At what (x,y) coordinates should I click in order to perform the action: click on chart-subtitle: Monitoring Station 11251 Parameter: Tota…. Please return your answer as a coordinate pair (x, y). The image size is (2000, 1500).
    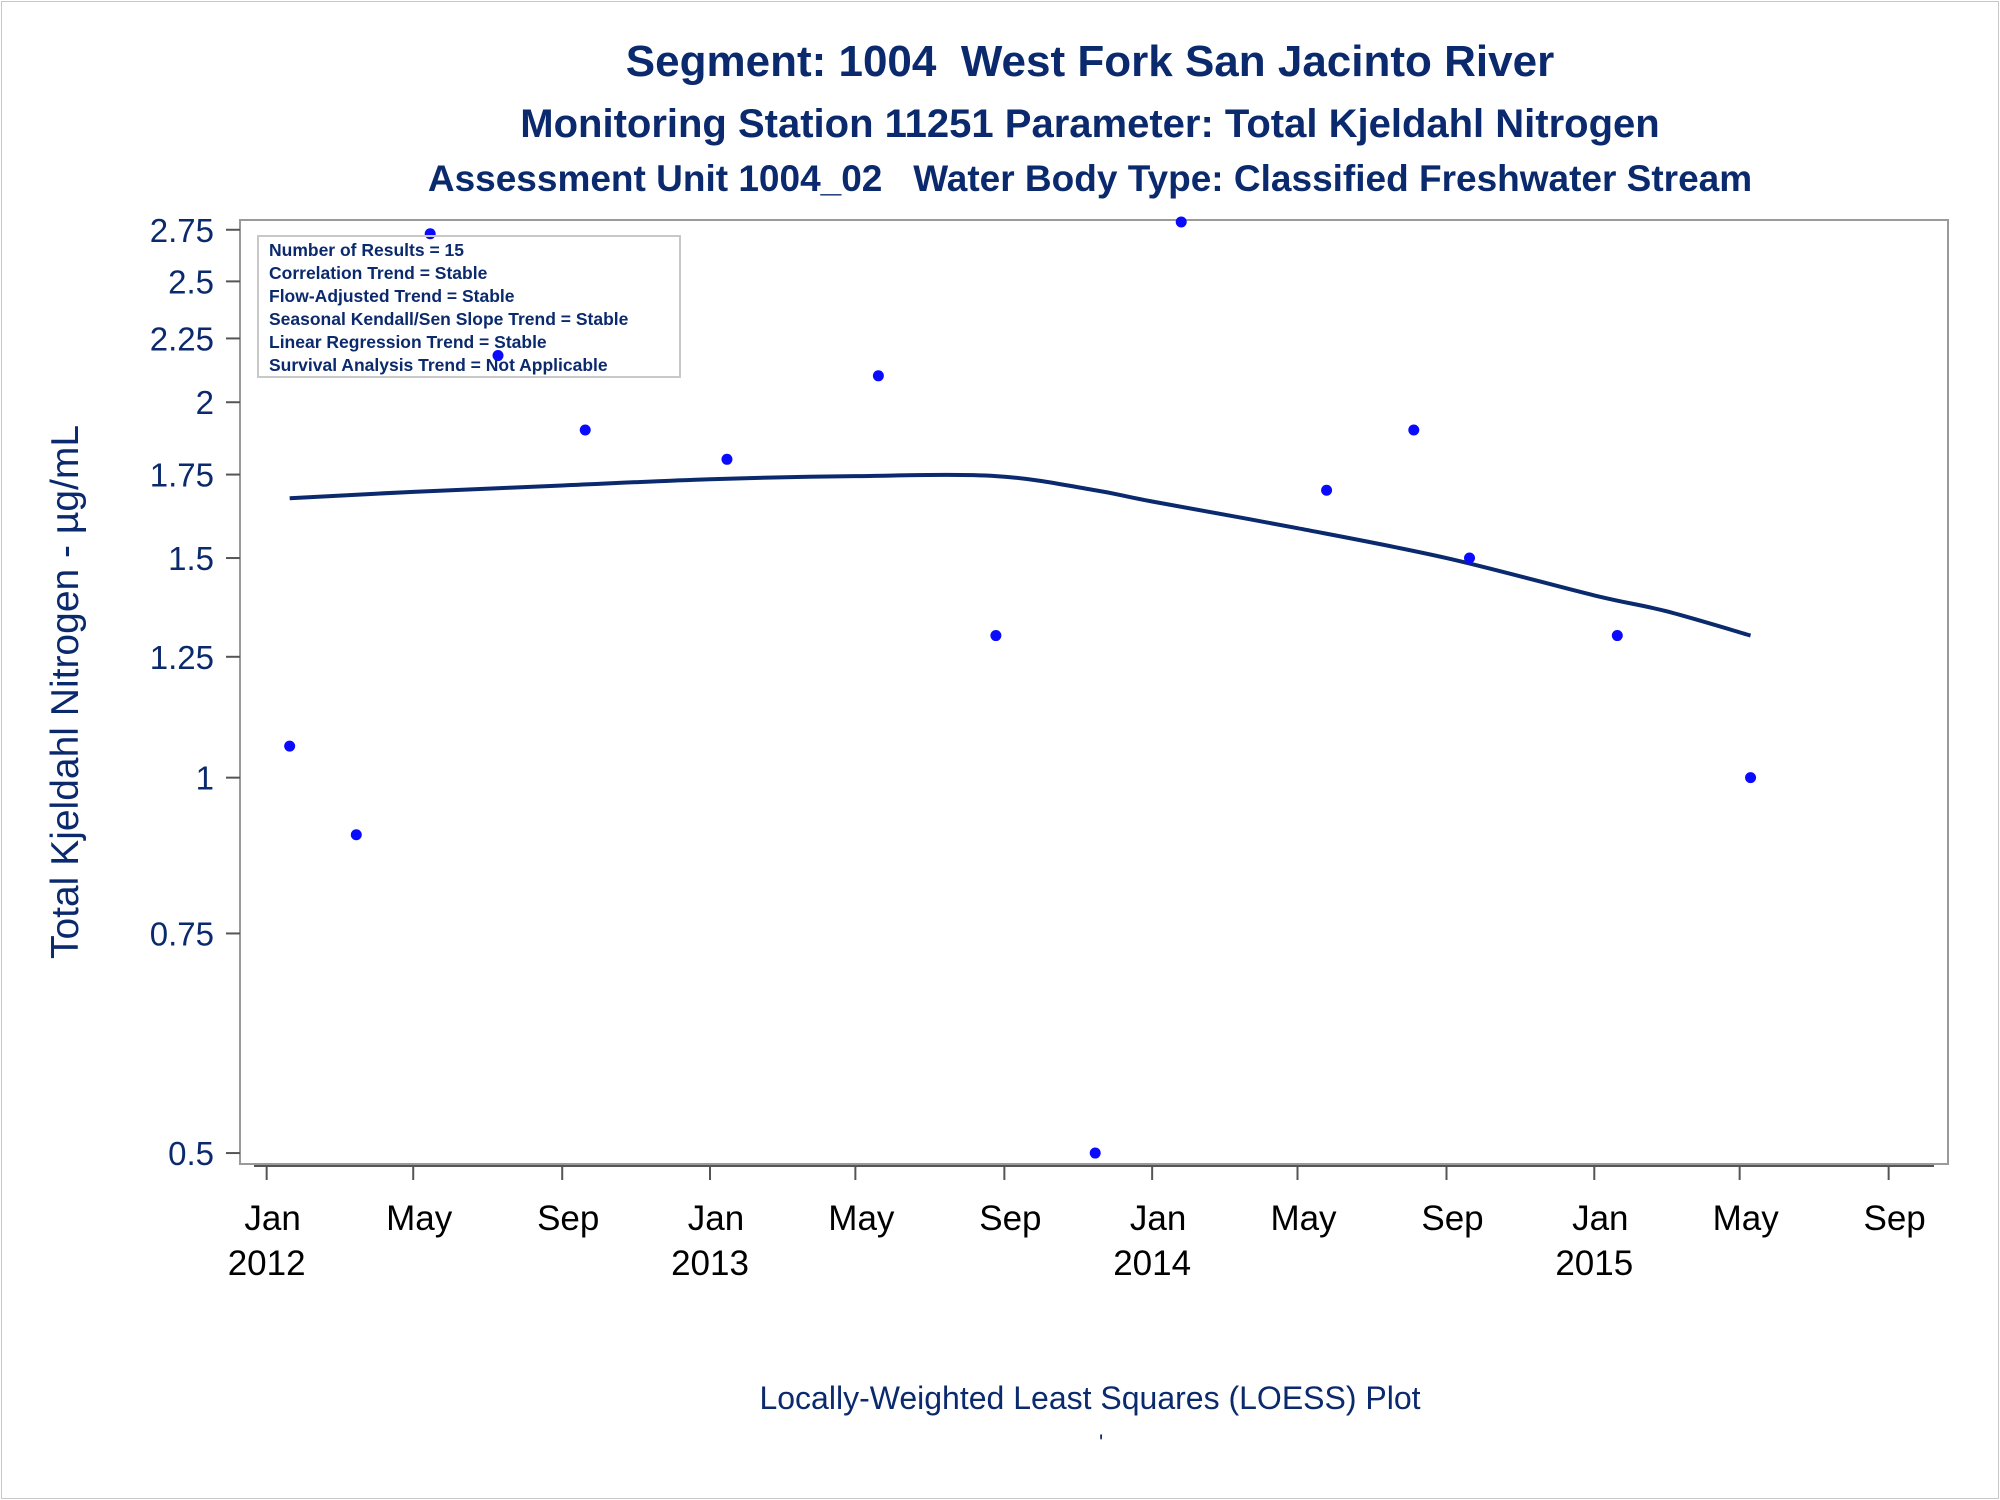
    Looking at the image, I should click on (1090, 124).